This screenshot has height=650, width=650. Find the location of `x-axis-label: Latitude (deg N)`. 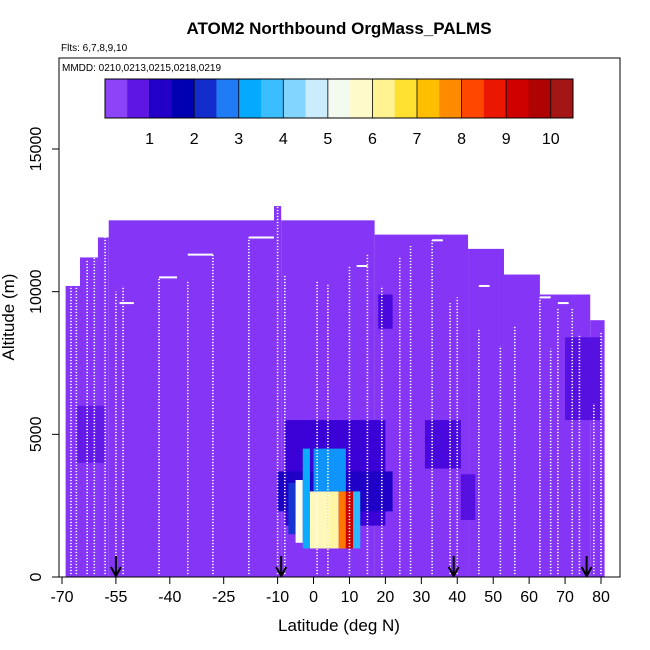

x-axis-label: Latitude (deg N) is located at coordinates (339, 625).